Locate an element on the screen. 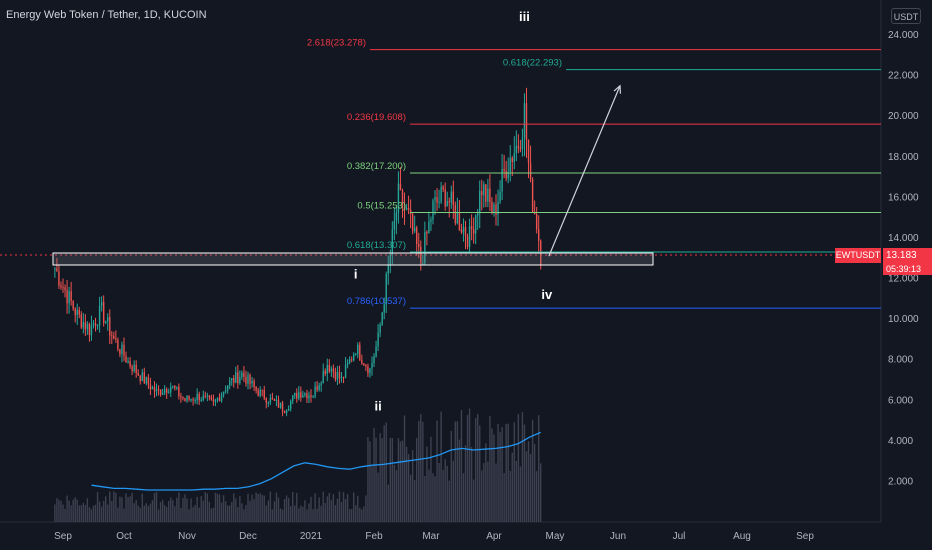 The width and height of the screenshot is (932, 550). currency-badge: USDT is located at coordinates (906, 16).